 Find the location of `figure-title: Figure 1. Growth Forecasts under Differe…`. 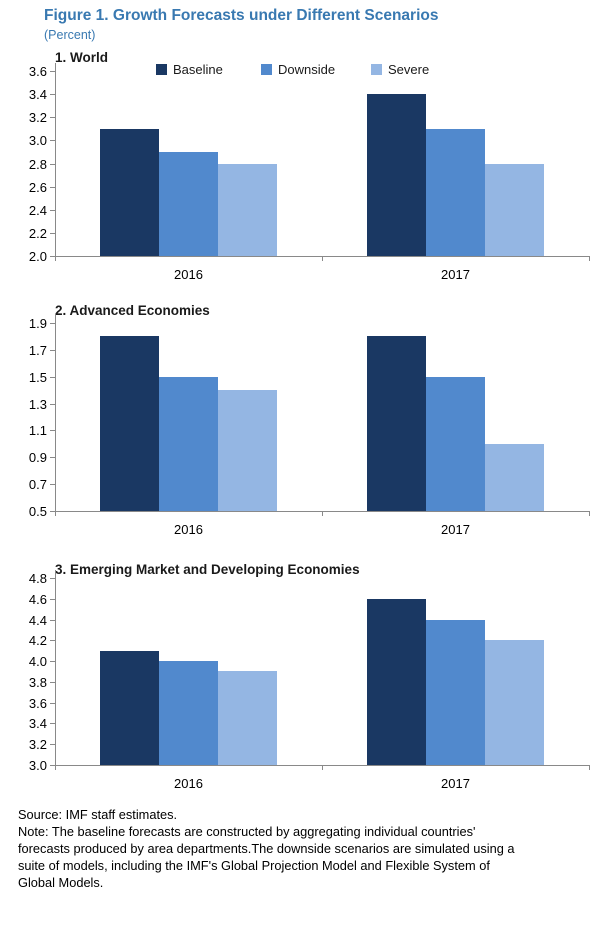

figure-title: Figure 1. Growth Forecasts under Differe… is located at coordinates (241, 15).